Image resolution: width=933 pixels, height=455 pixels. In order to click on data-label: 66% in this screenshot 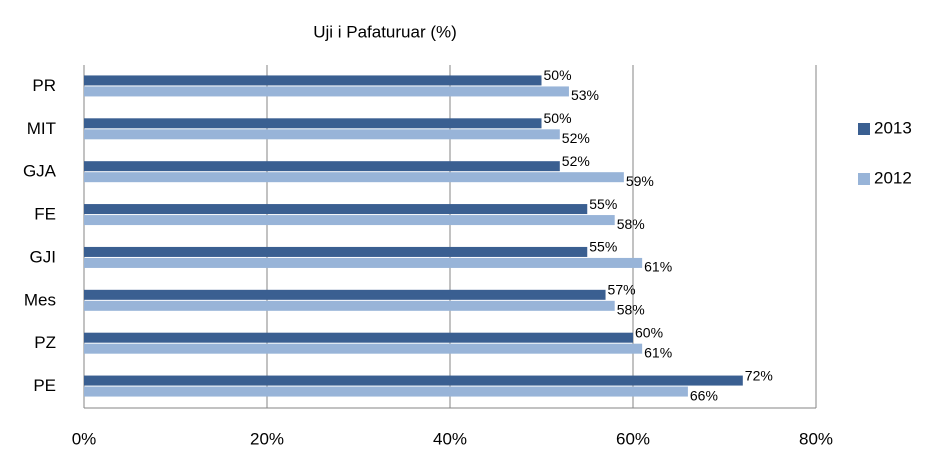, I will do `click(704, 395)`.